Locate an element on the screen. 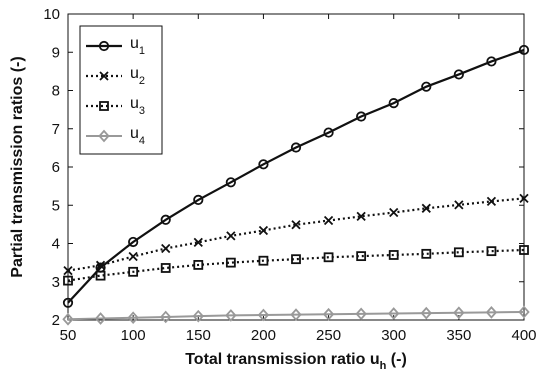 Image resolution: width=538 pixels, height=376 pixels. y-axis-label: Partial transmission ratios (-) is located at coordinates (17, 166).